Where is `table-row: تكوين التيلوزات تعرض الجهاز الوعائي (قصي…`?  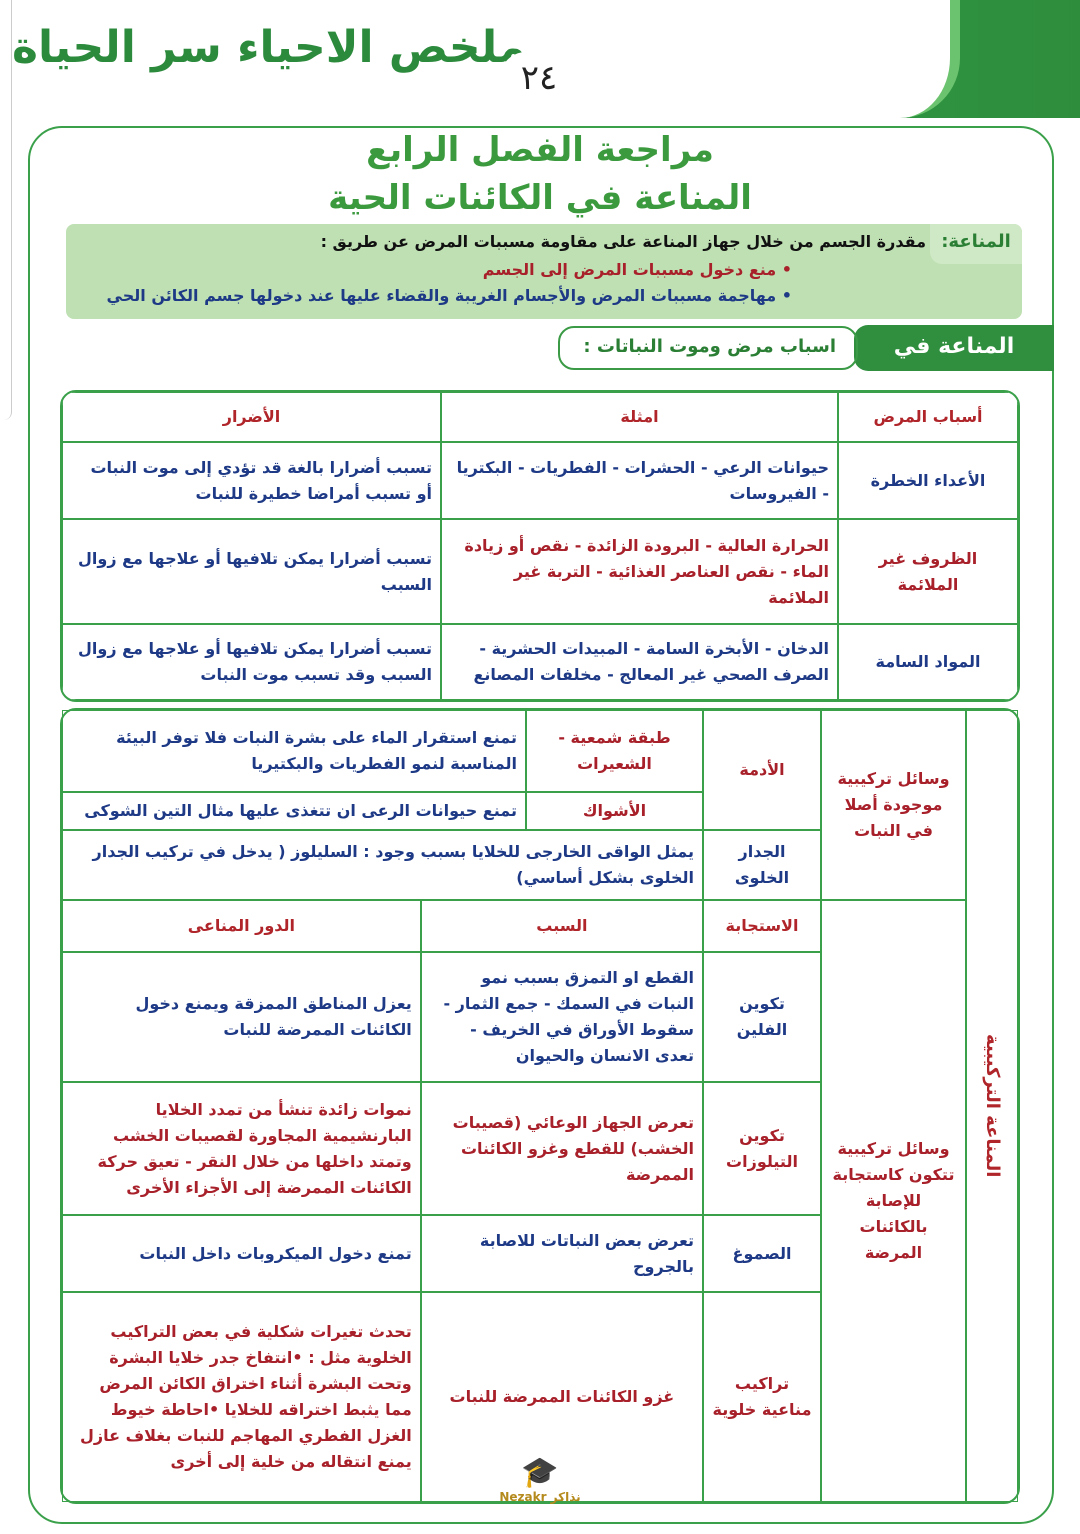
table-row: تكوين التيلوزات تعرض الجهاز الوعائي (قصي… is located at coordinates (540, 1148).